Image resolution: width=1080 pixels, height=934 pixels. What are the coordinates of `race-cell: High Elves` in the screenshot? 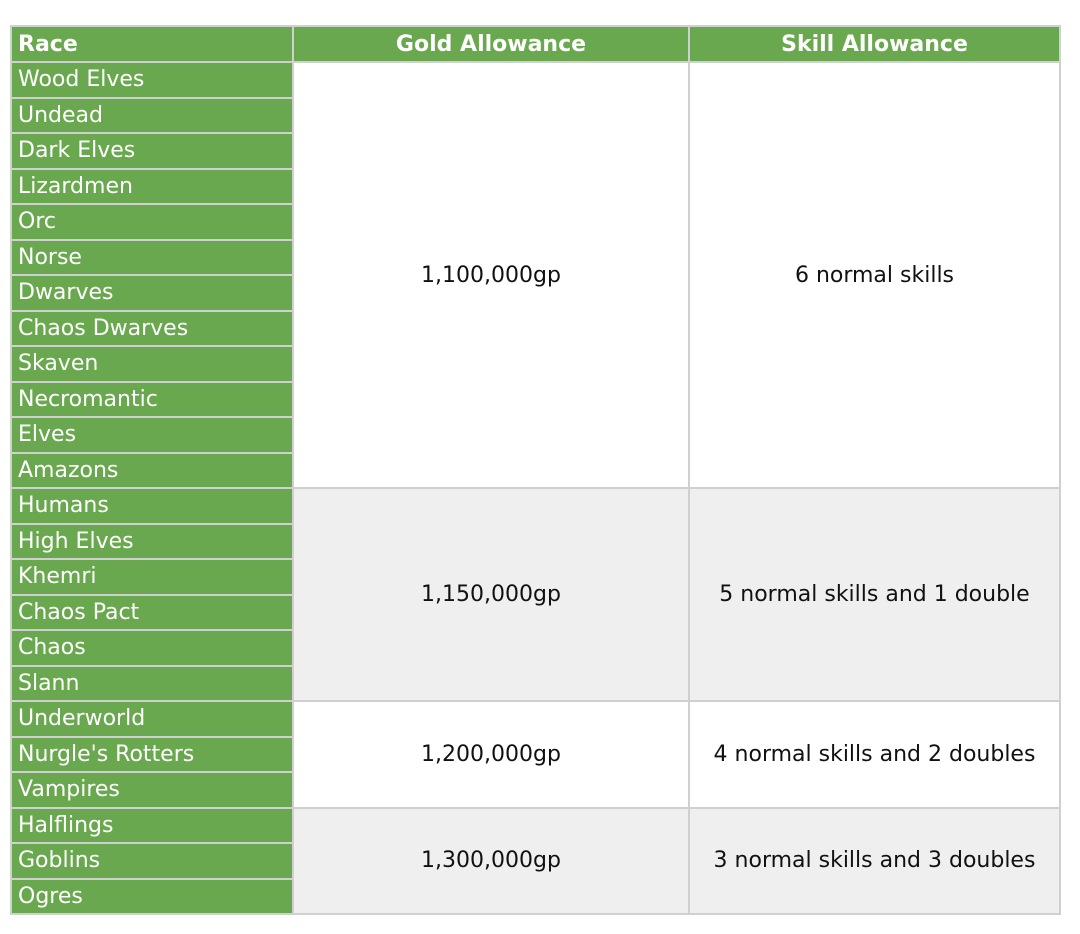 It's located at (152, 541).